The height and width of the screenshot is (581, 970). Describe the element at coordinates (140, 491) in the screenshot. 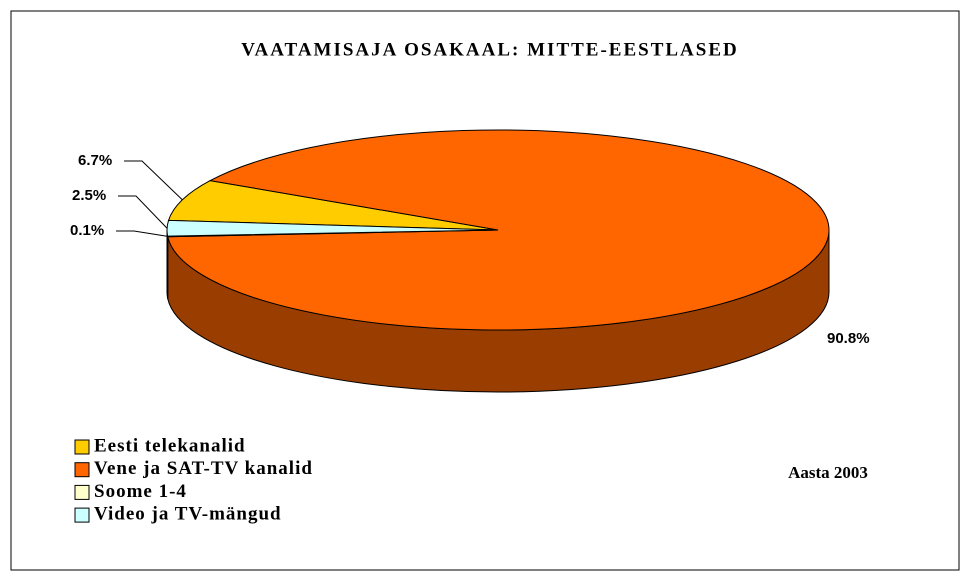

I see `legend-label: Soome 1-4` at that location.